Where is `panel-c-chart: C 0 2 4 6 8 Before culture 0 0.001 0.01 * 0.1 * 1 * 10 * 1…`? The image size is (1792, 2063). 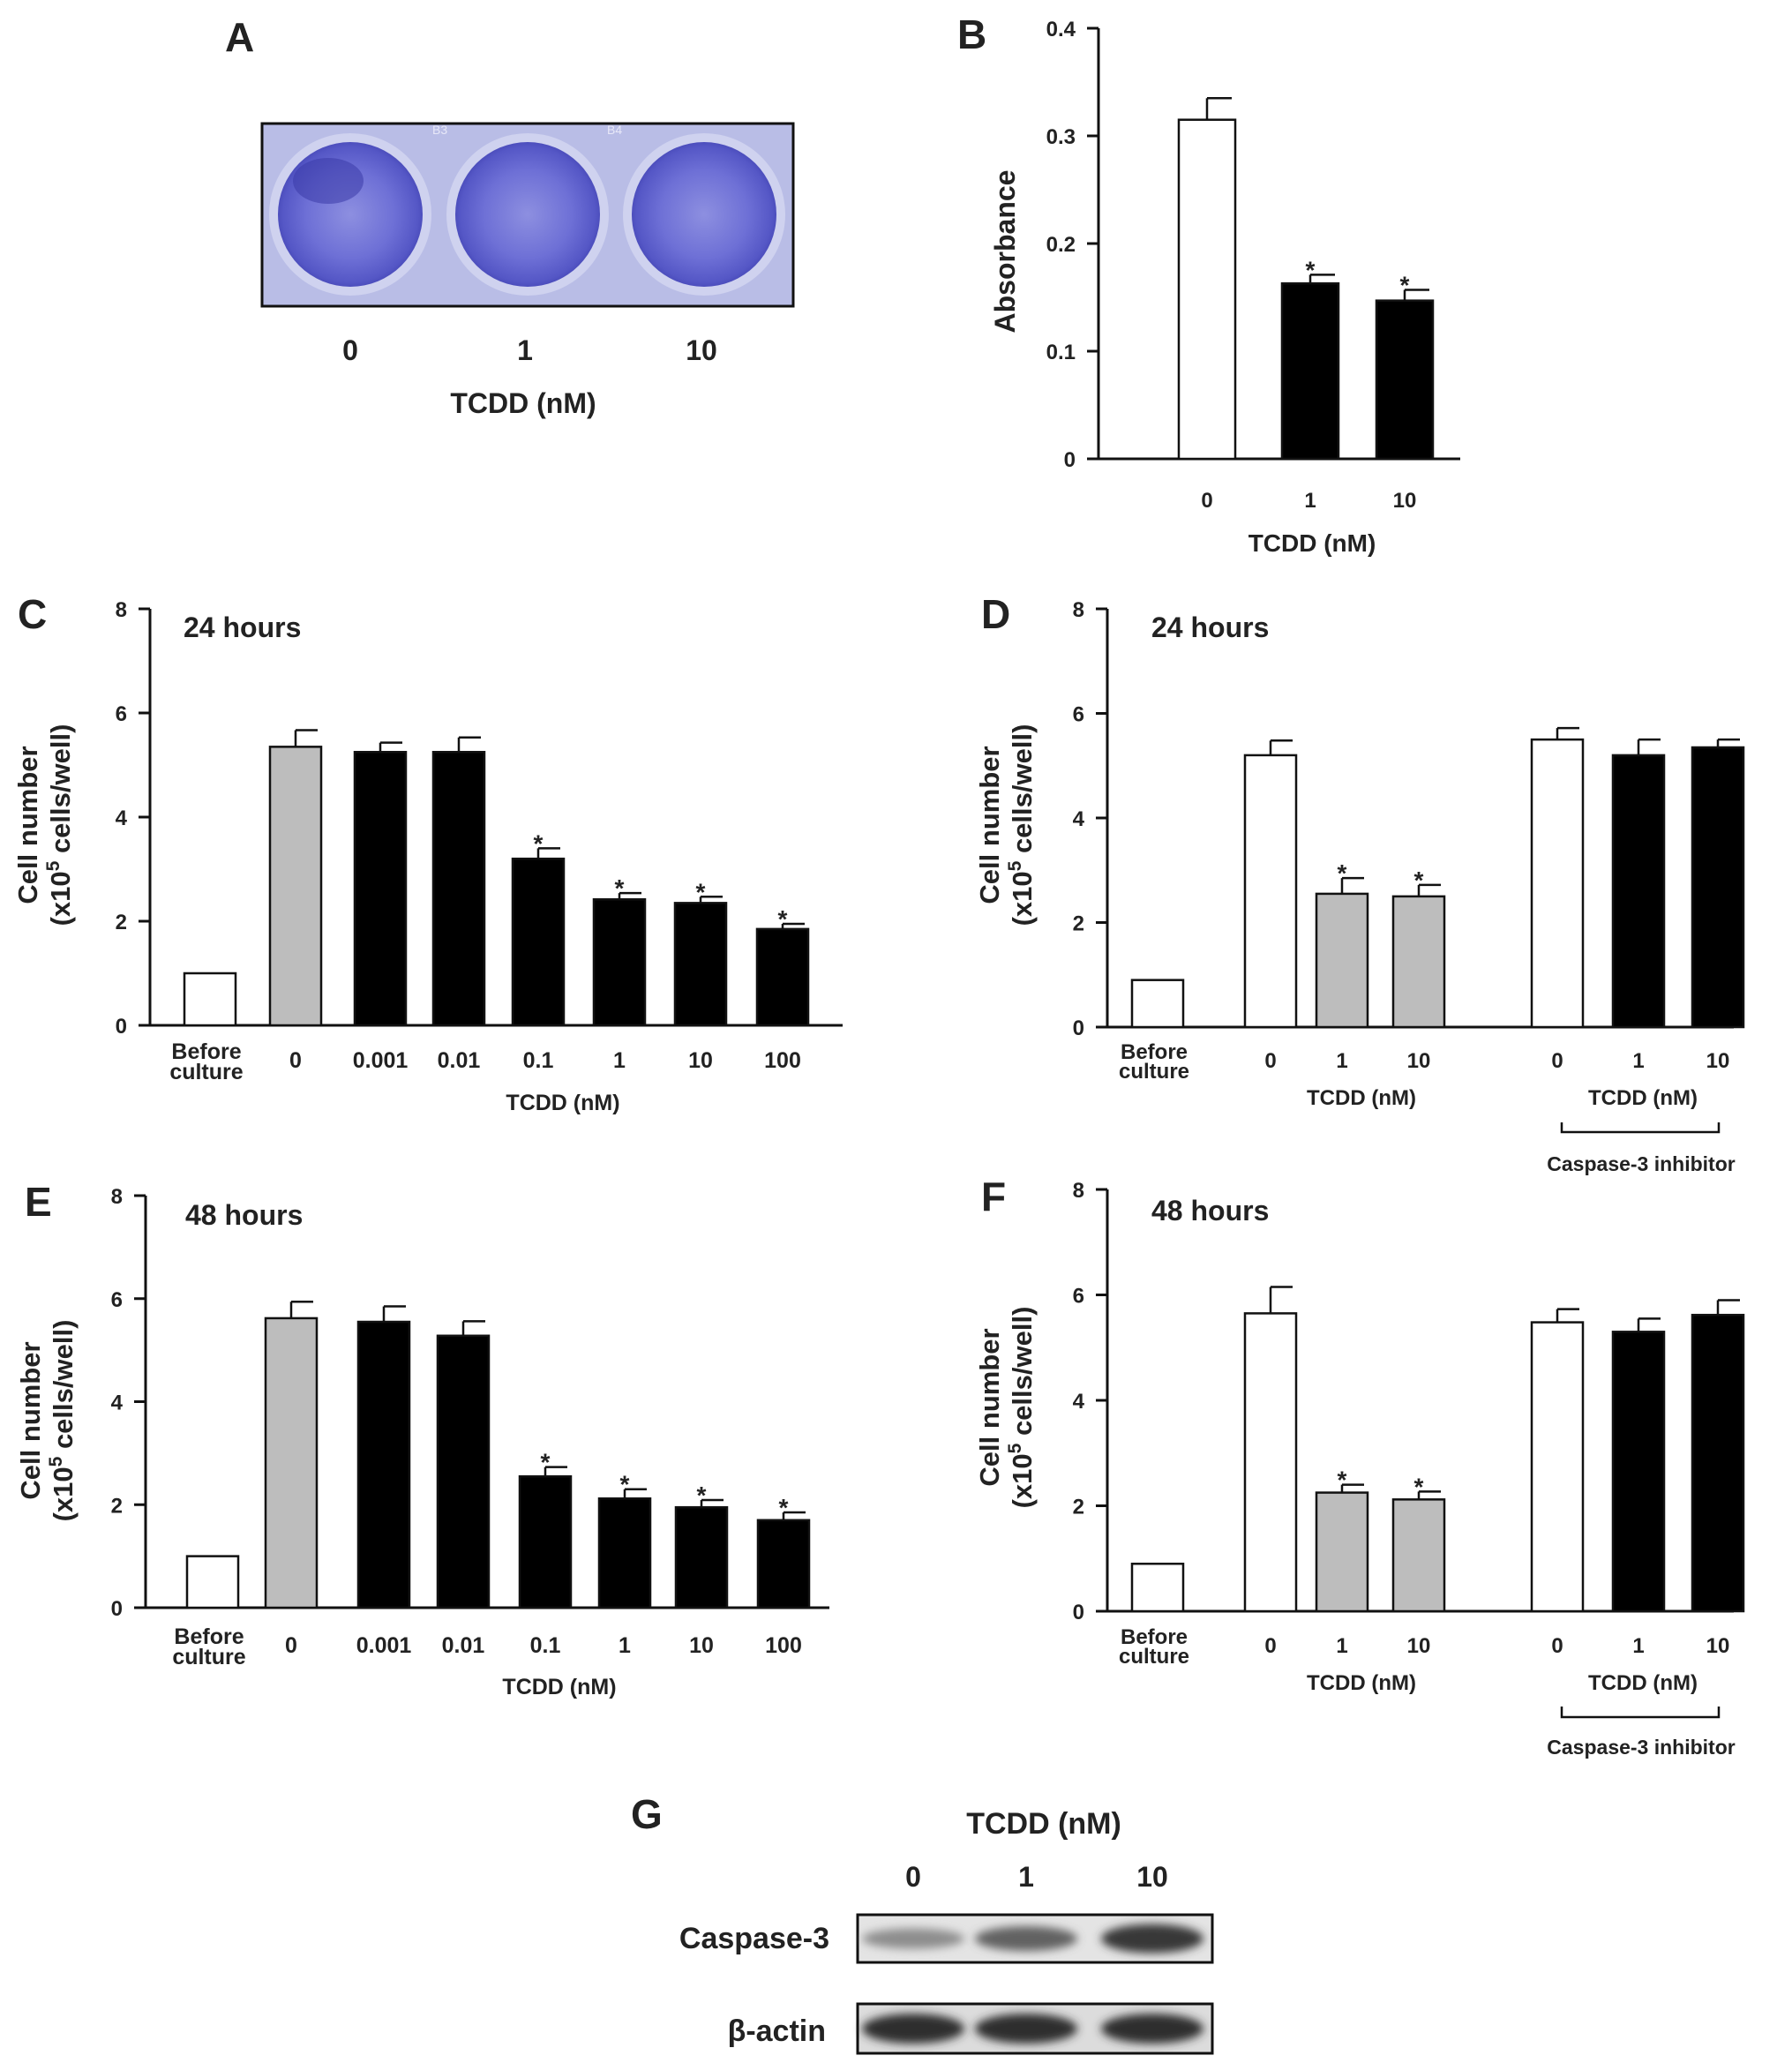
panel-c-chart: C 0 2 4 6 8 Before culture 0 0.001 0.01 * 0.1 * 1 * 10 * 1… is located at coordinates (427, 853).